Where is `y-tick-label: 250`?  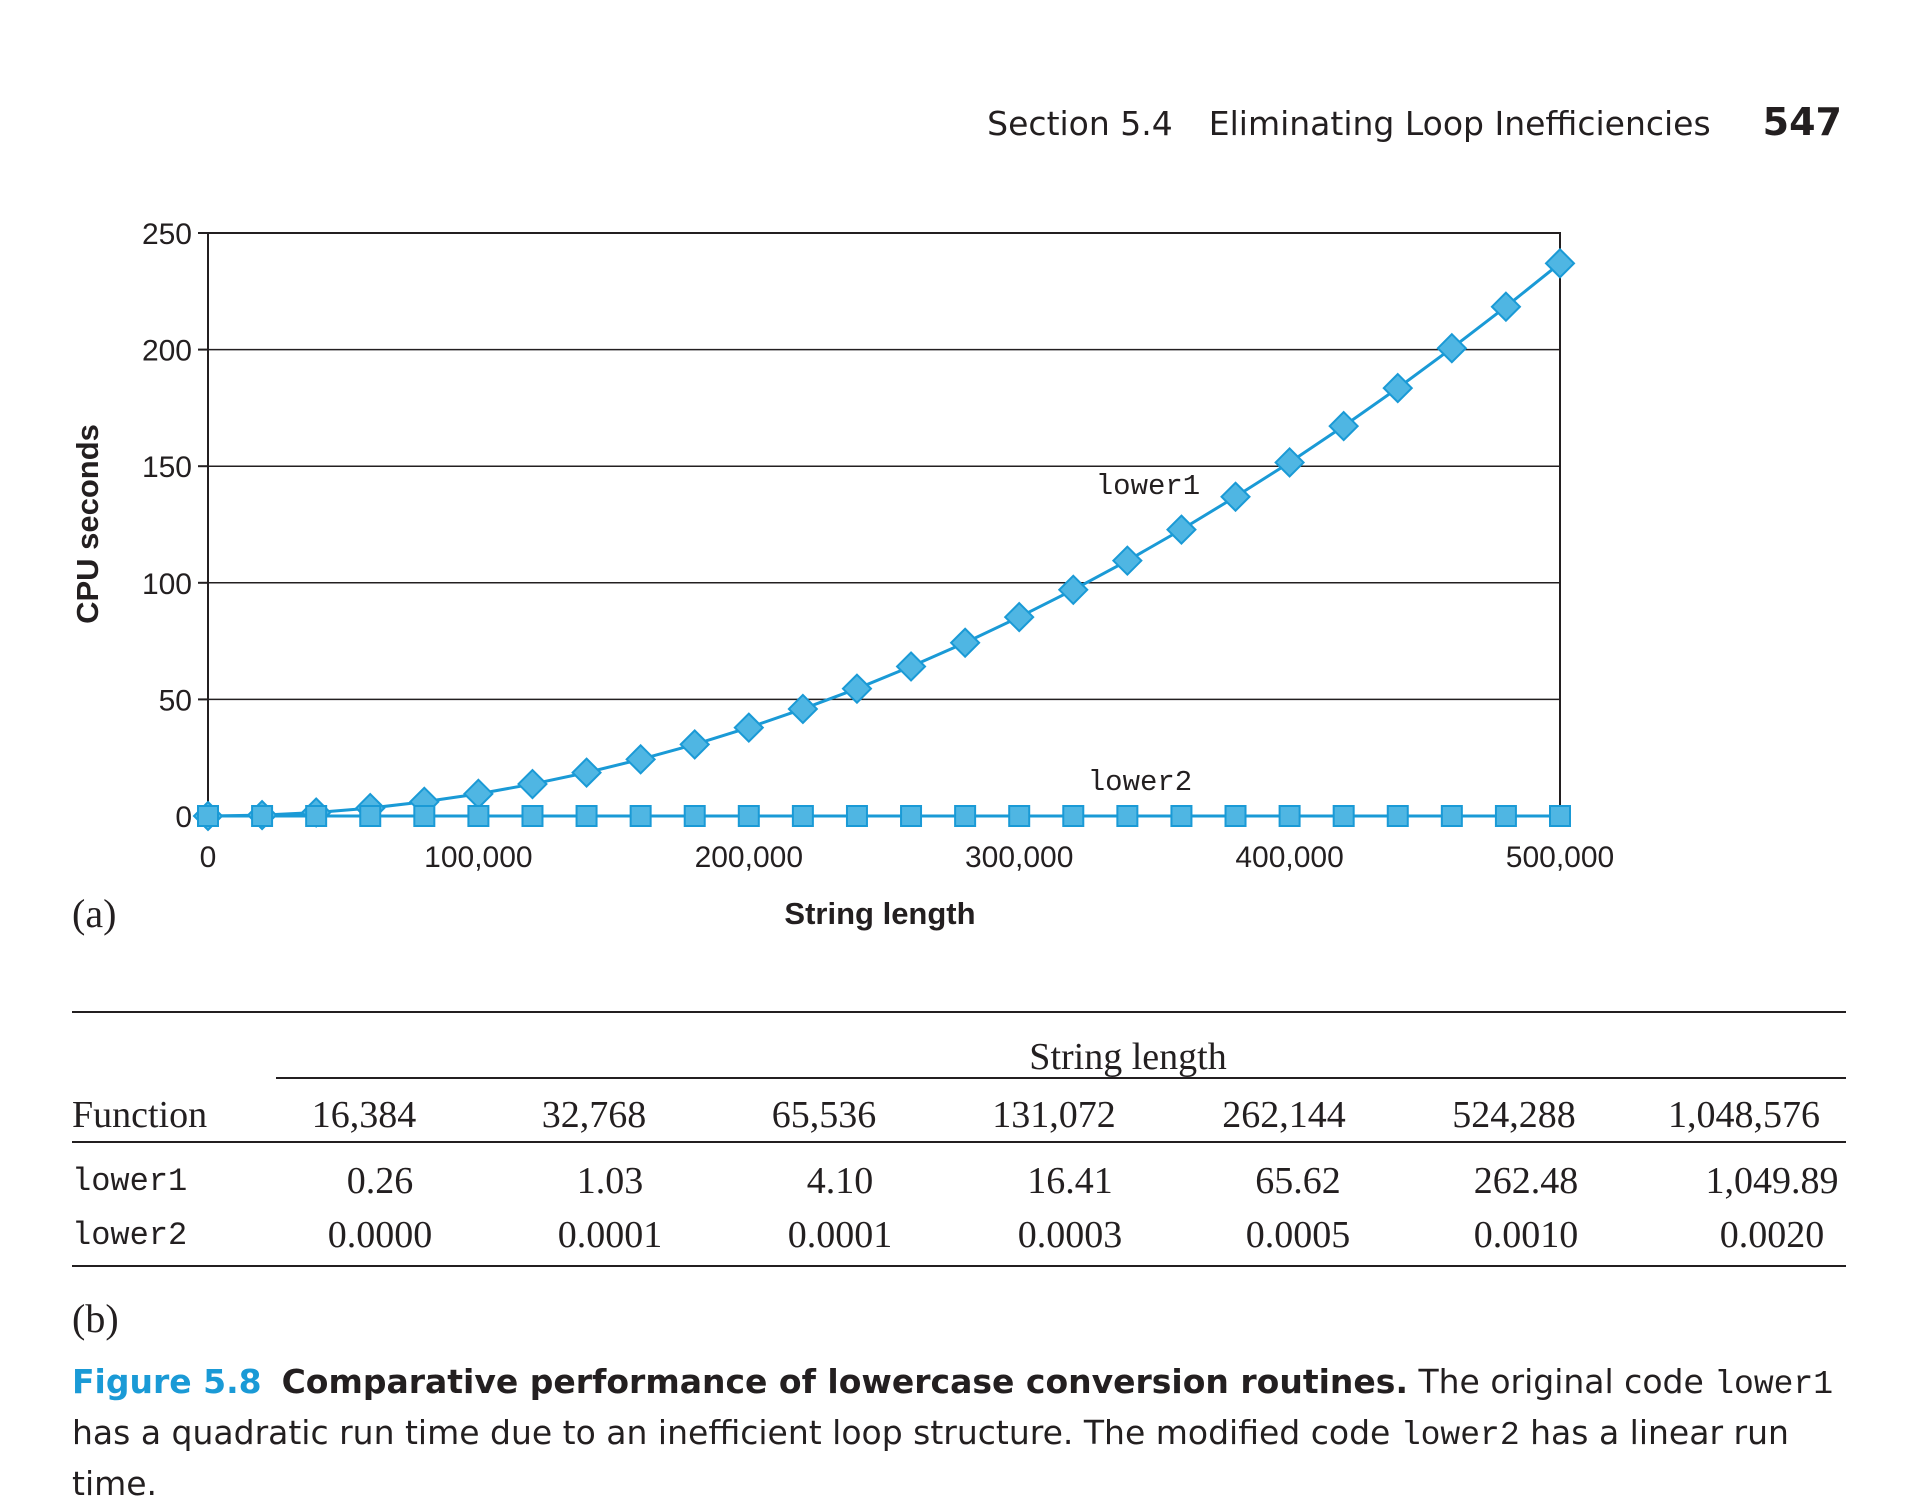 y-tick-label: 250 is located at coordinates (167, 234).